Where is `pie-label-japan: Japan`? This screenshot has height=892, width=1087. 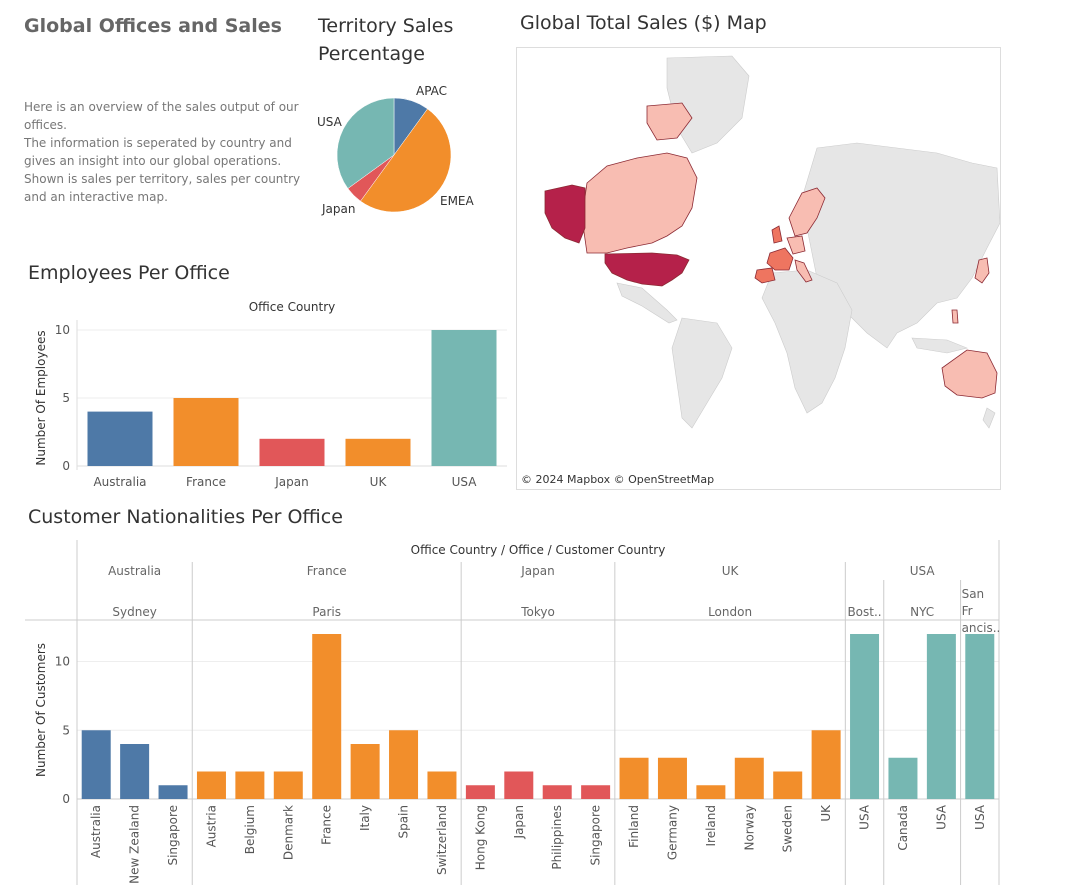 pie-label-japan: Japan is located at coordinates (338, 209).